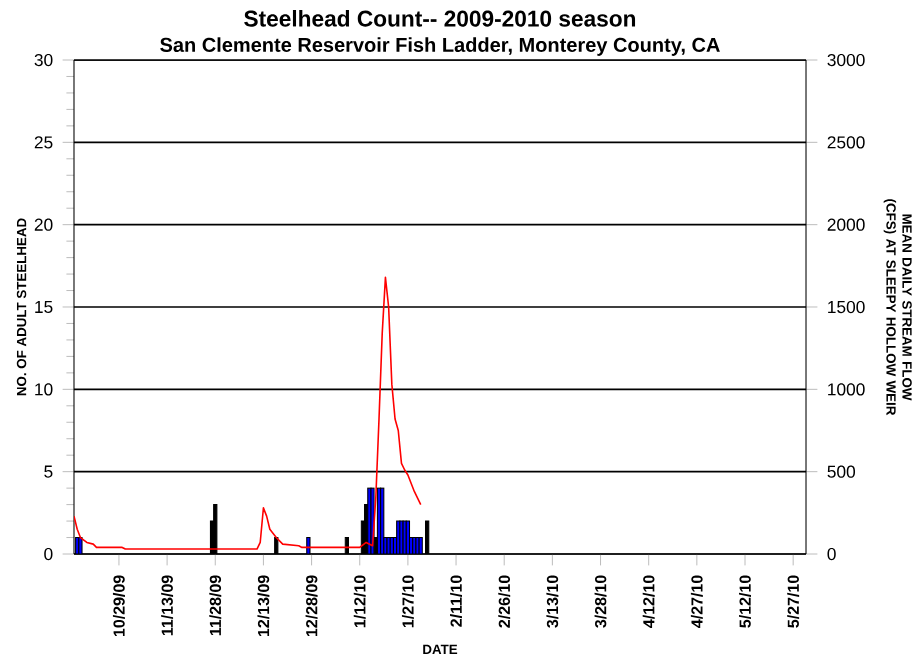 This screenshot has height=672, width=922. What do you see at coordinates (846, 224) in the screenshot?
I see `y2-tick-label: 2000` at bounding box center [846, 224].